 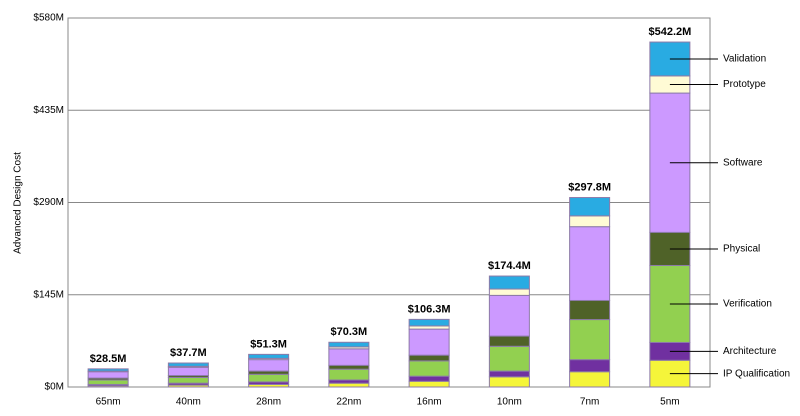 I want to click on y-axis-label: Advanced Design Cost, so click(x=18, y=203).